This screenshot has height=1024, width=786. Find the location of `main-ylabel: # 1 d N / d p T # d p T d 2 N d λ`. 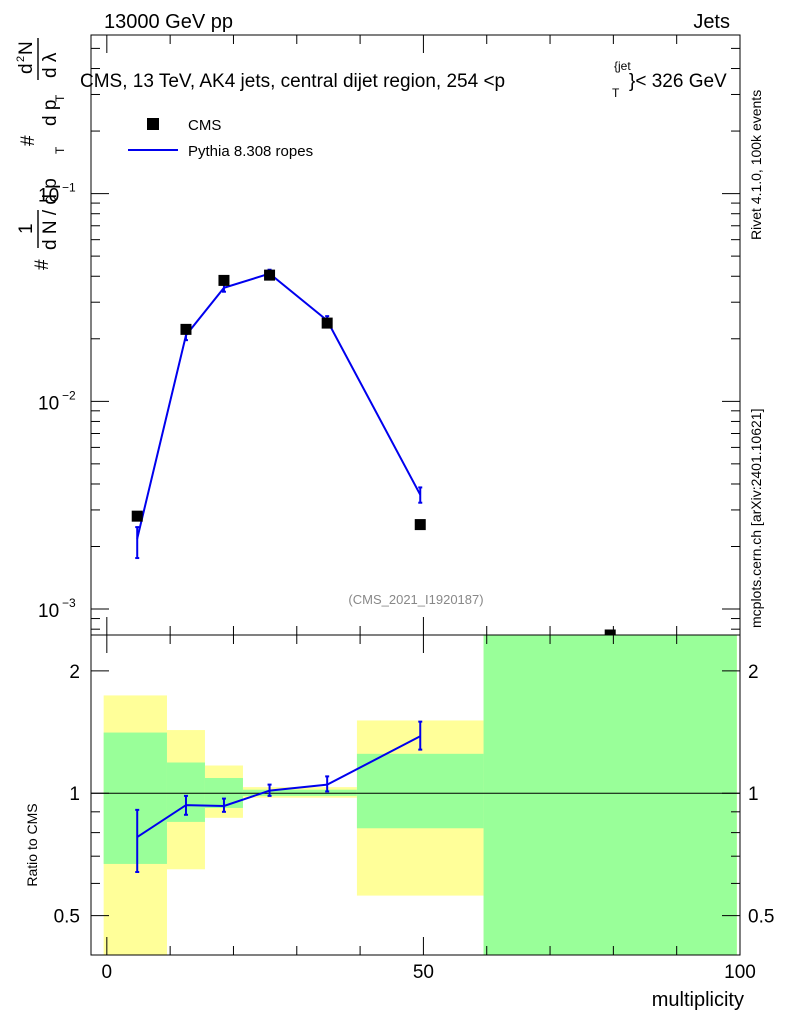

main-ylabel: # 1 d N / d p T # d p T d 2 N d λ is located at coordinates (41, 154).